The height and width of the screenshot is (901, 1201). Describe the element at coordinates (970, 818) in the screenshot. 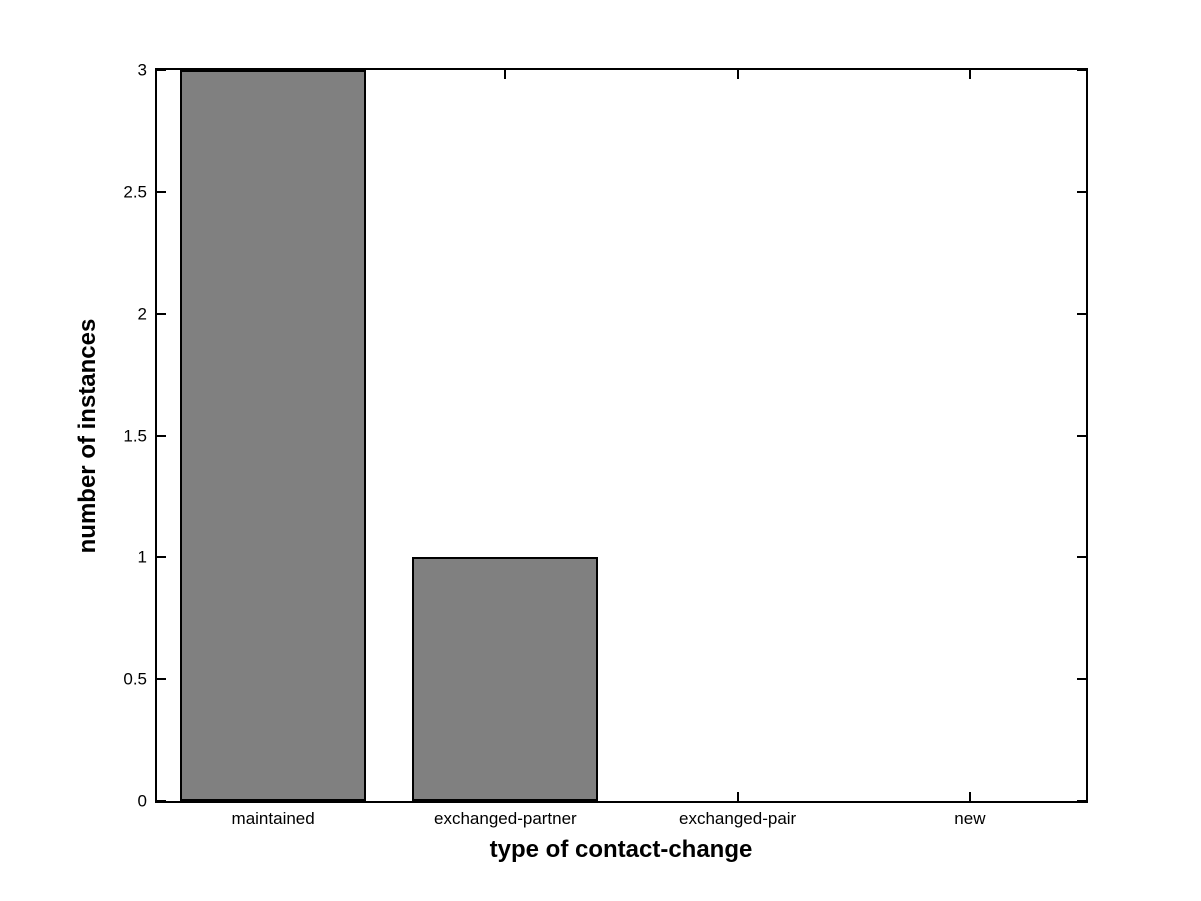

I see `x-tick-label: new` at that location.